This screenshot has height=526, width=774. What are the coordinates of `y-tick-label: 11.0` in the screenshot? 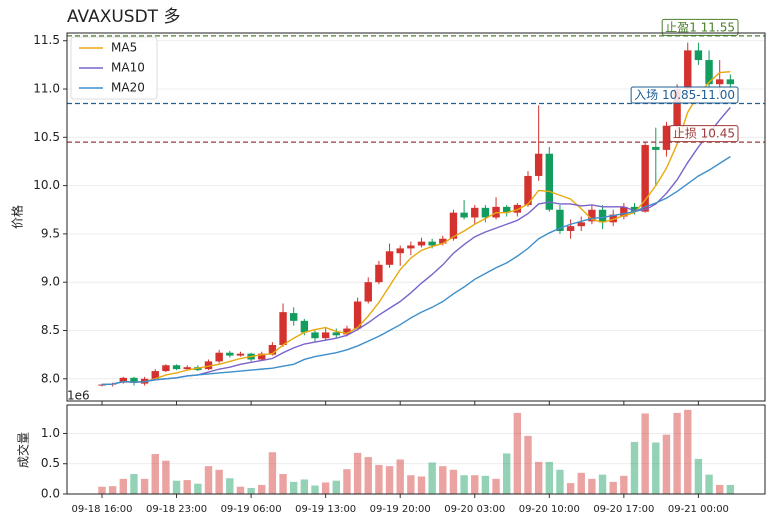 It's located at (46, 89).